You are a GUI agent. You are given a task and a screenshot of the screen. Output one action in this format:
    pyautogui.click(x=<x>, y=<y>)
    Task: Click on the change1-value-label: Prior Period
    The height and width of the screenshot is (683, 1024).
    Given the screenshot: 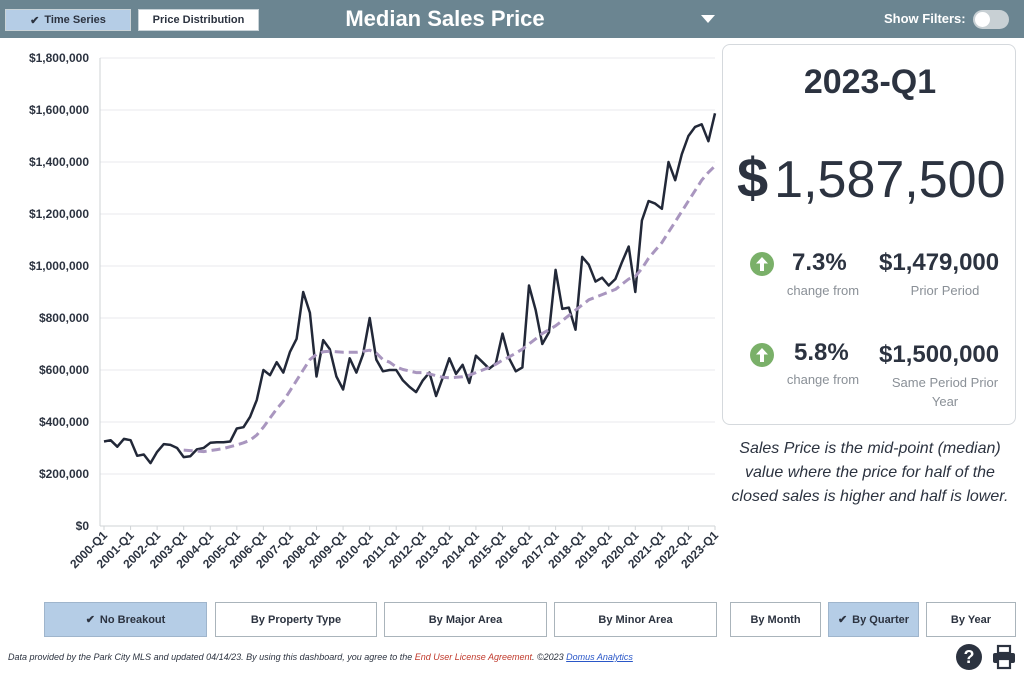 What is the action you would take?
    pyautogui.click(x=945, y=290)
    